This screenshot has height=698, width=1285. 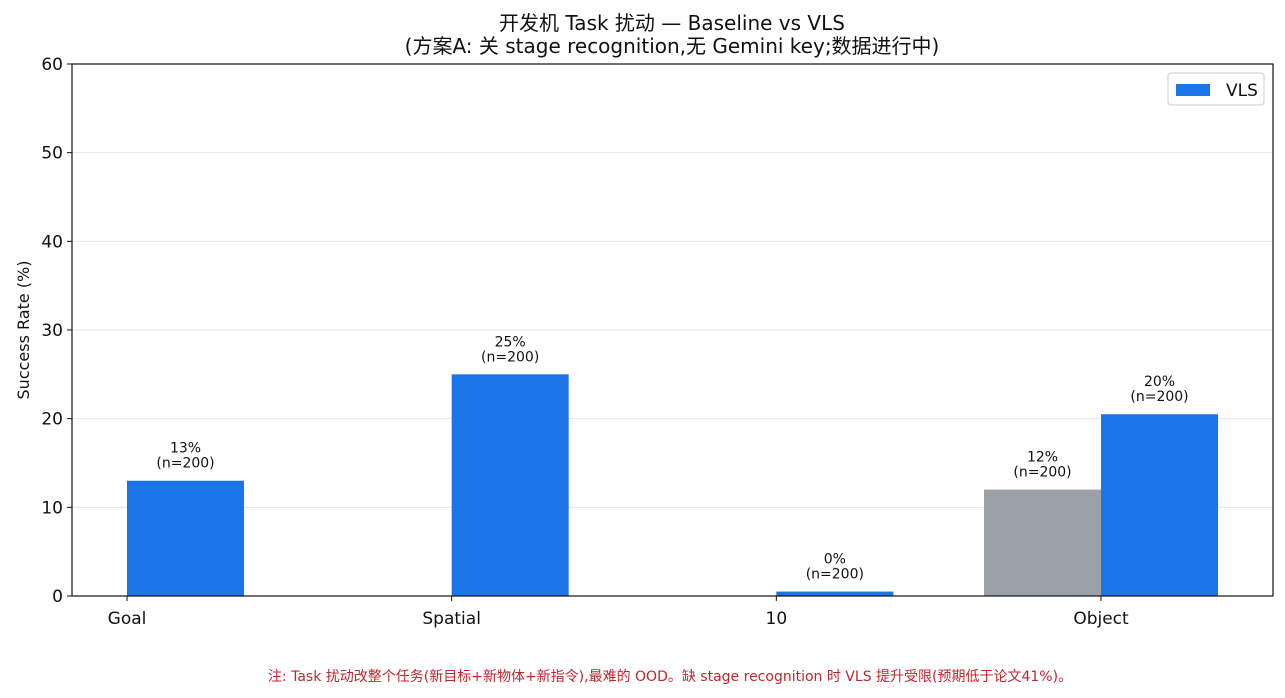 I want to click on x-tick-label: Spatial, so click(x=451, y=619).